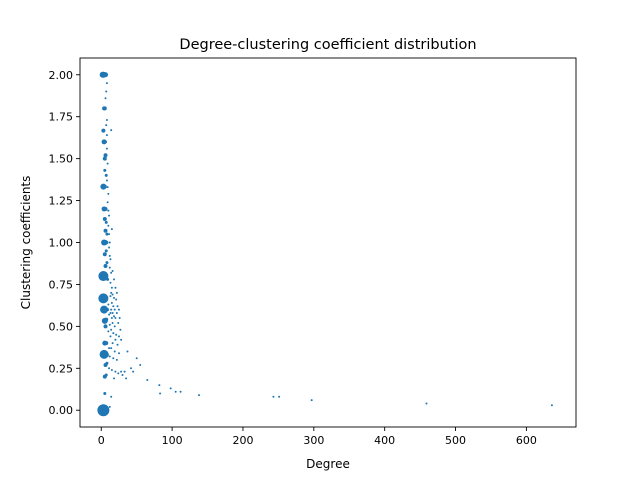 The width and height of the screenshot is (640, 480). Describe the element at coordinates (101, 440) in the screenshot. I see `x-tick-label: 0` at that location.